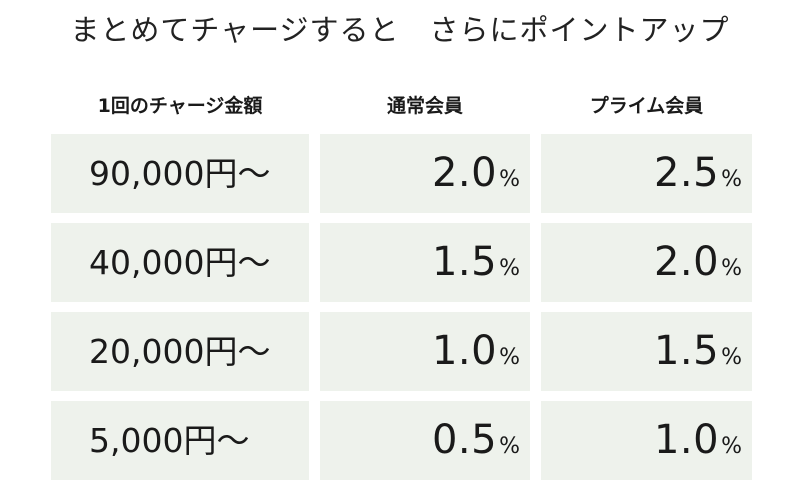 This screenshot has width=800, height=503. Describe the element at coordinates (464, 440) in the screenshot. I see `rate-value: 0.5` at that location.